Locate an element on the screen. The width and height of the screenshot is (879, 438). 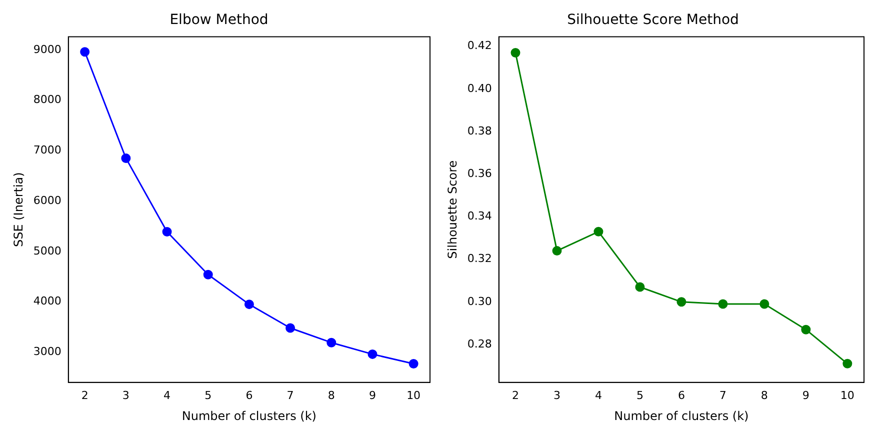
y-tick-label: 7000 is located at coordinates (47, 150).